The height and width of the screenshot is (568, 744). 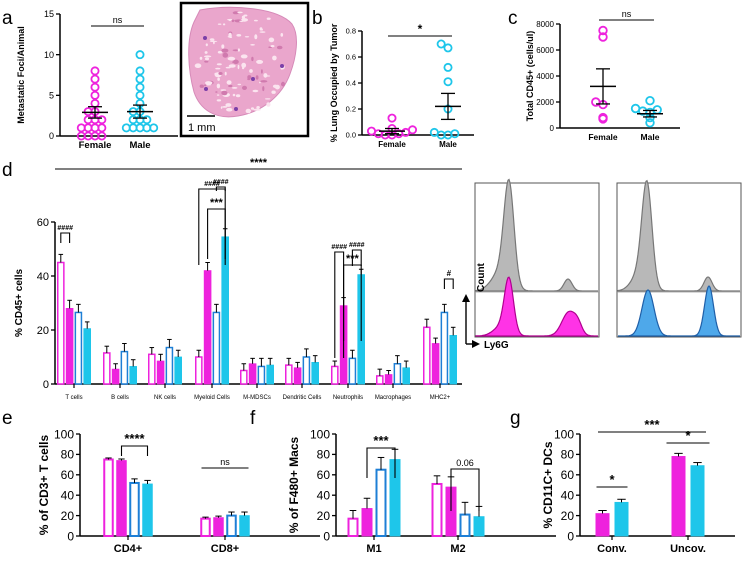 What do you see at coordinates (212, 398) in the screenshot?
I see `x-category-label: Myeloid Cells` at bounding box center [212, 398].